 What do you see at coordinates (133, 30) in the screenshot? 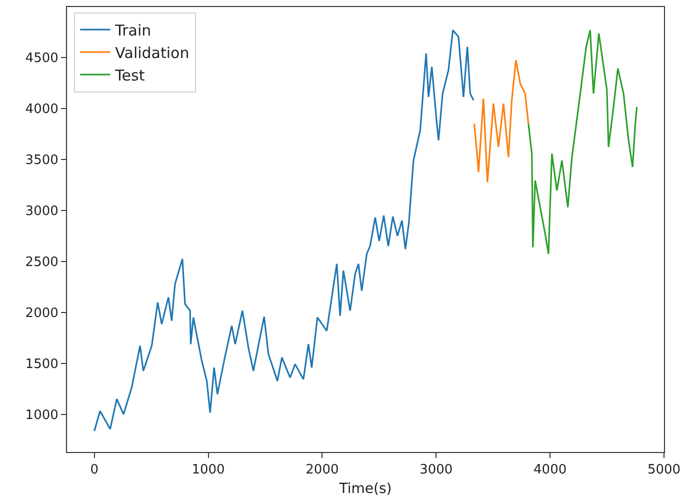
I see `legend-label: Train` at bounding box center [133, 30].